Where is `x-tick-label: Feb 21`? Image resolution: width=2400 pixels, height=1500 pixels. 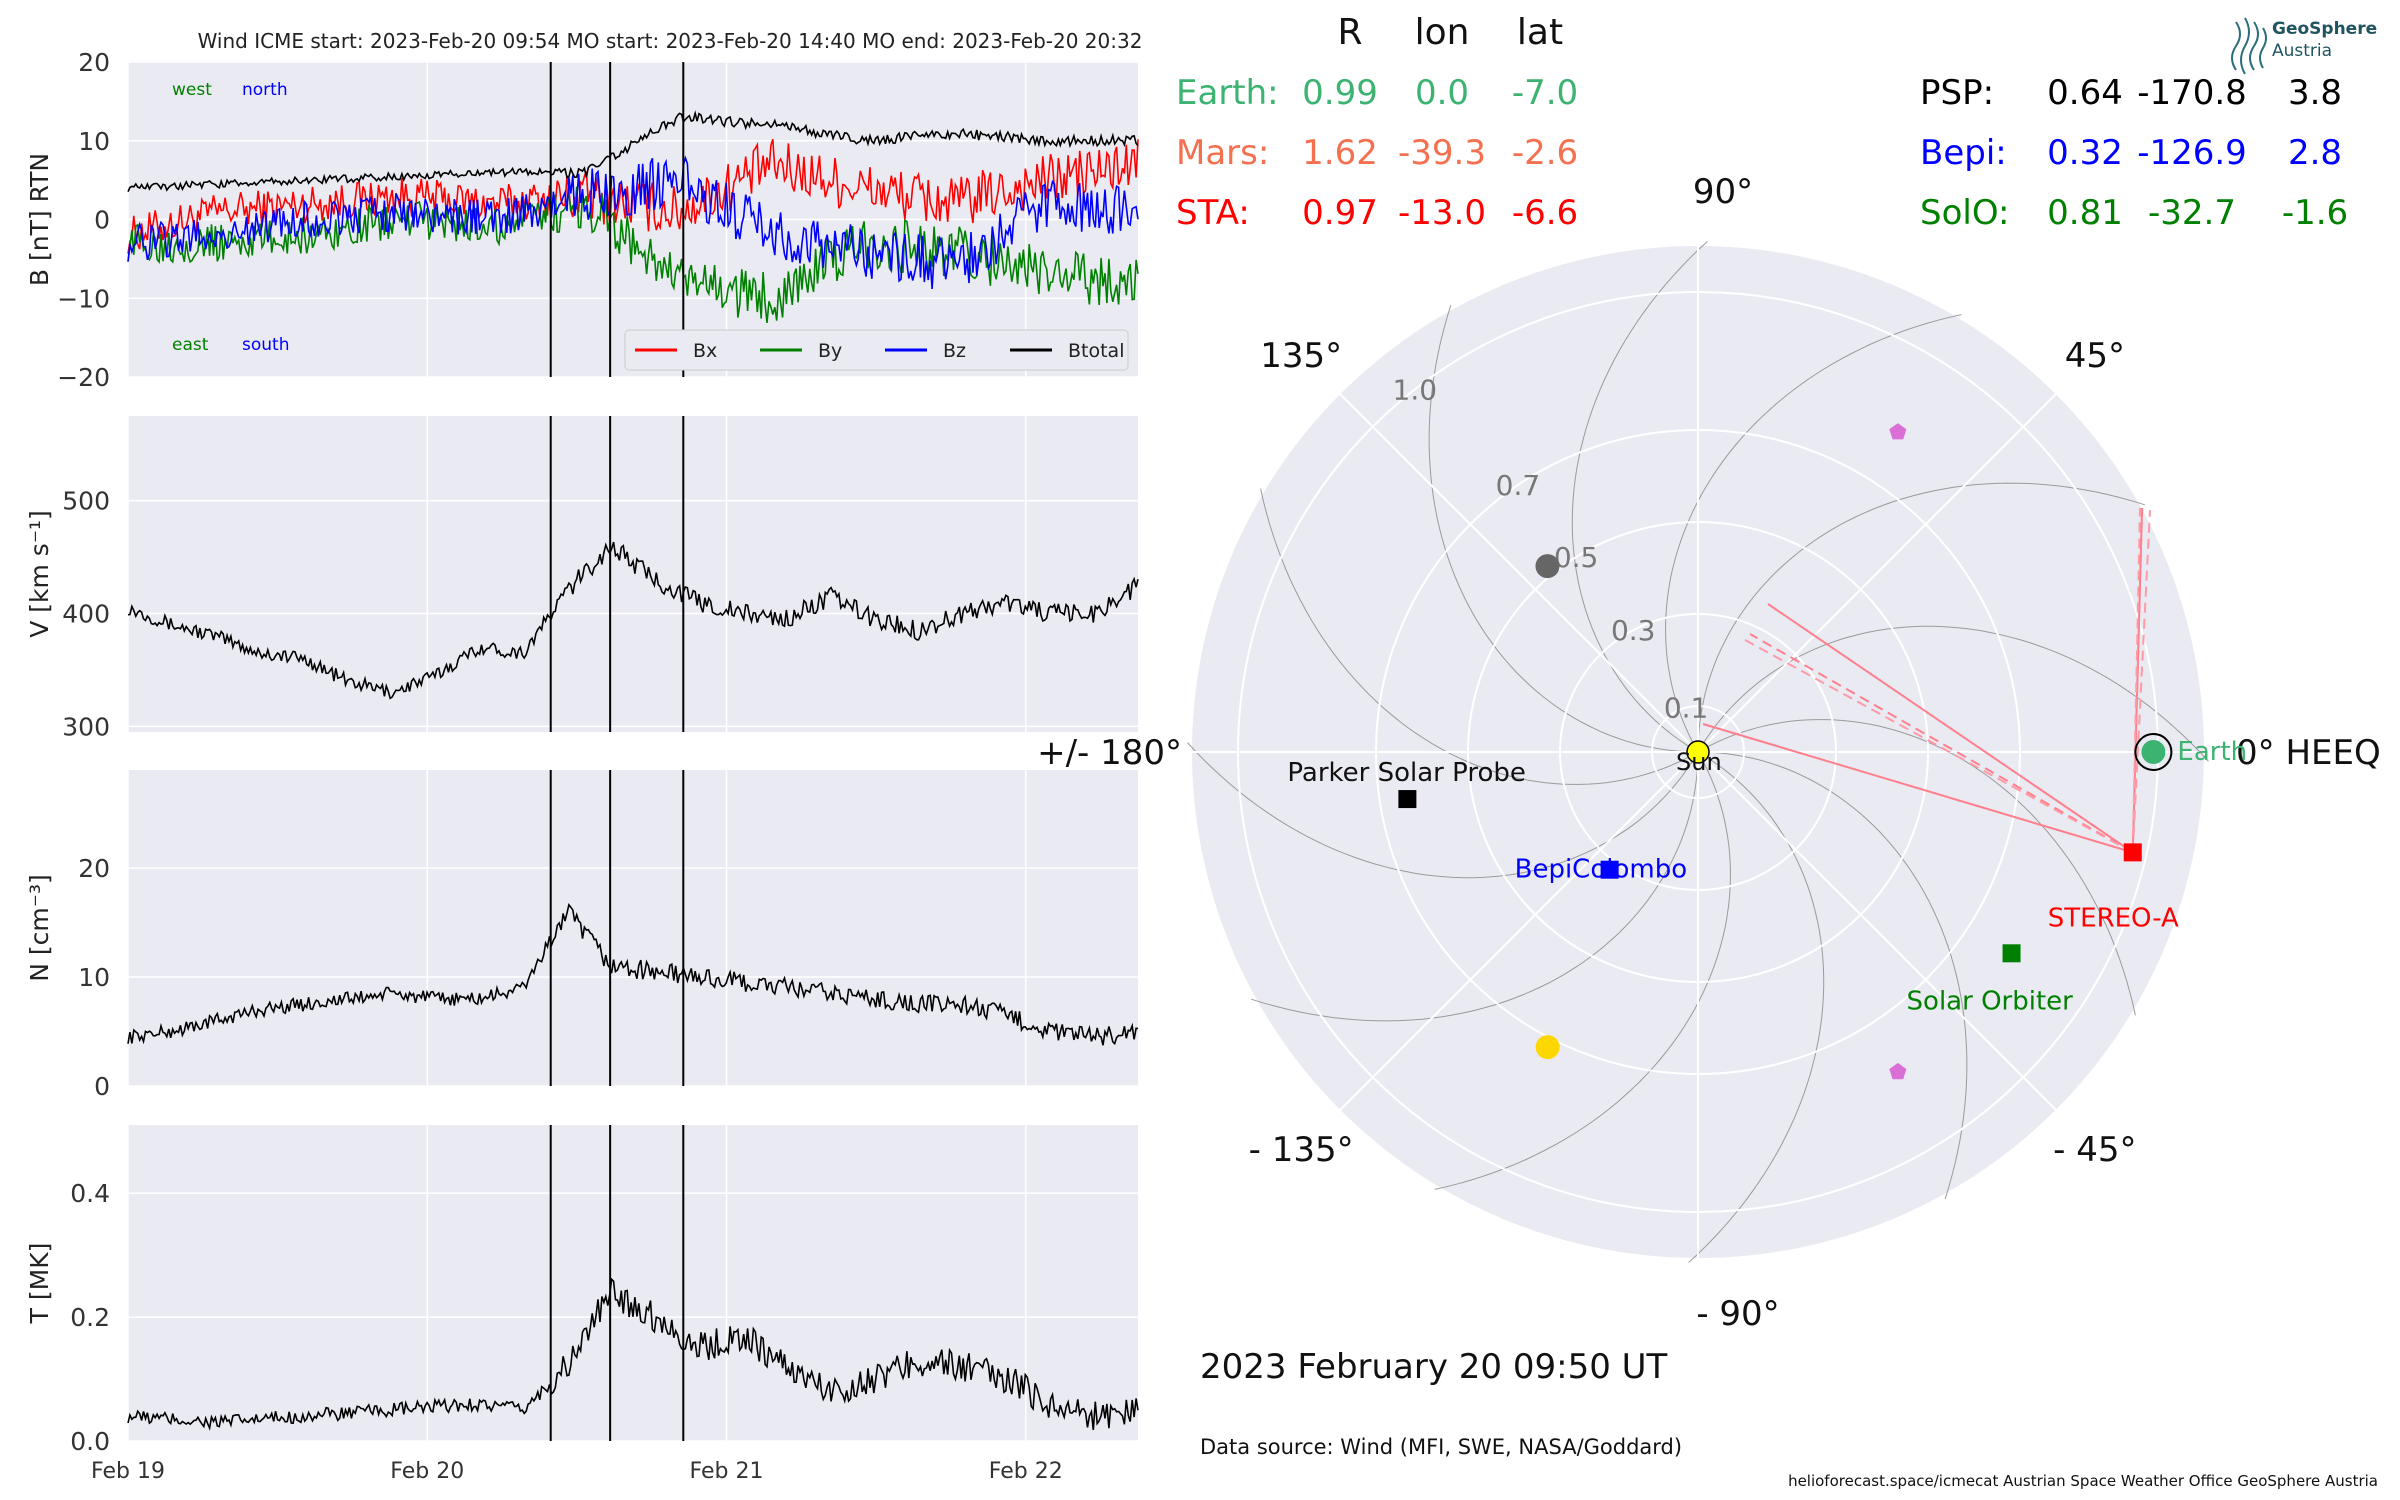
x-tick-label: Feb 21 is located at coordinates (727, 1471).